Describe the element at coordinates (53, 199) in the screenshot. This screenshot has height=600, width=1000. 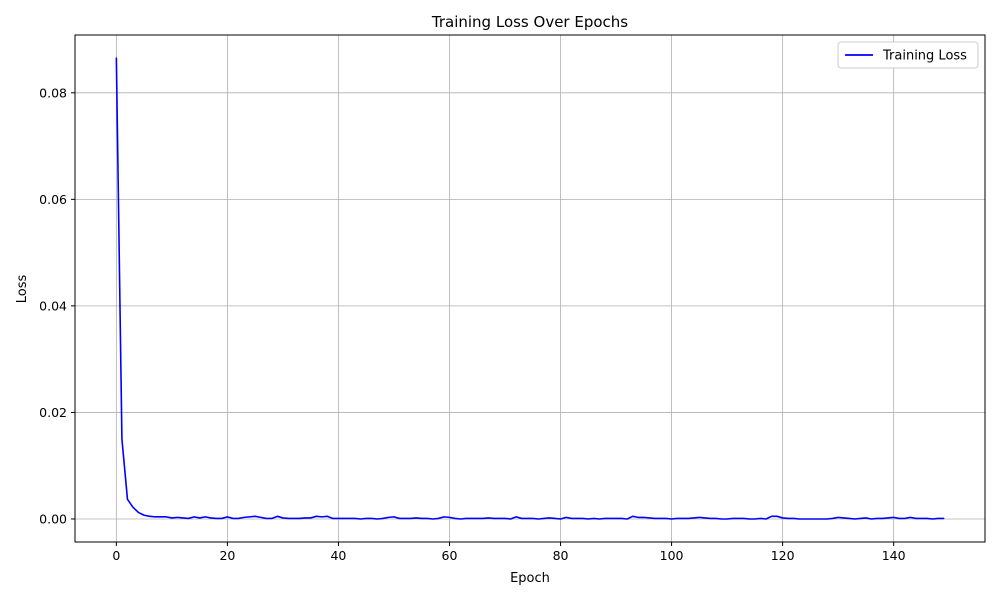
I see `y-tick-label: 0.06` at that location.